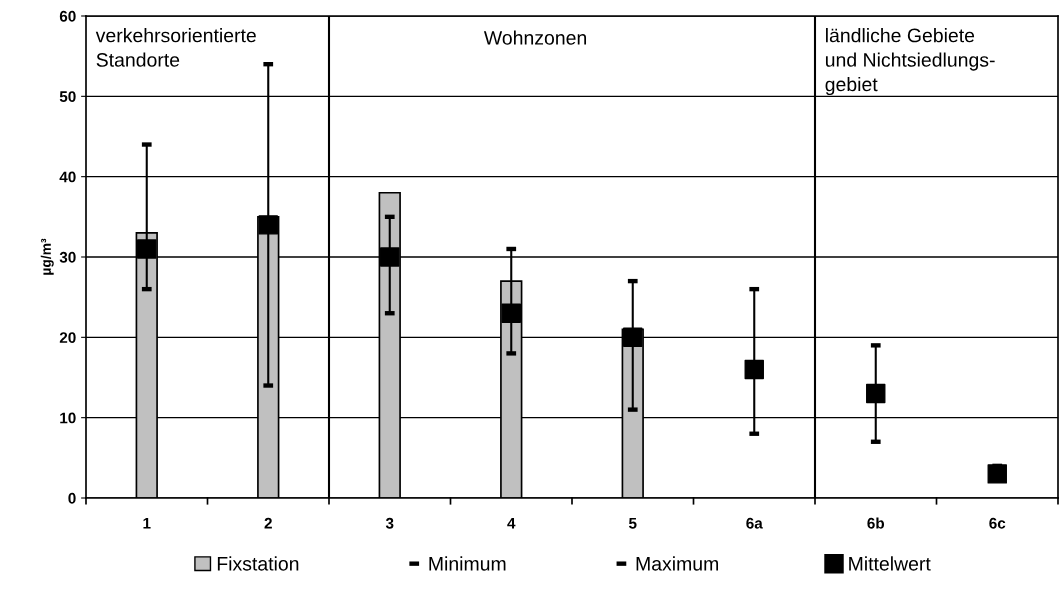 This screenshot has height=592, width=1062. I want to click on x-tick-label: 4, so click(511, 523).